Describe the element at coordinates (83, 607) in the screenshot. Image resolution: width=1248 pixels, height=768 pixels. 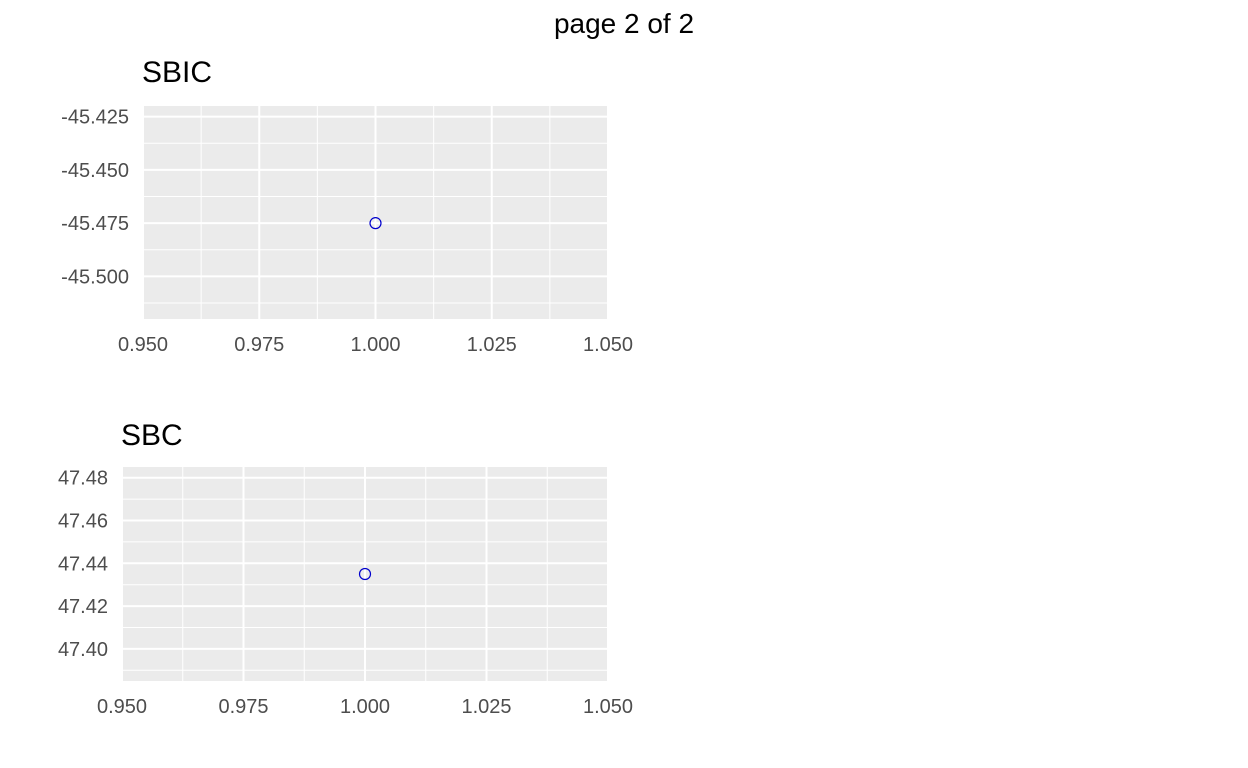
I see `y-tick-label: 47.42` at that location.